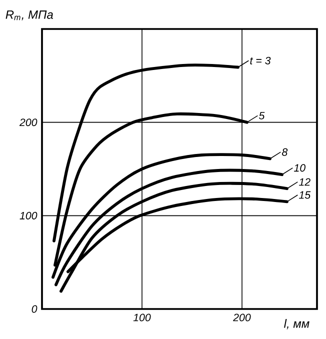 The image size is (326, 339). Describe the element at coordinates (29, 216) in the screenshot. I see `y-tick-label: 100` at that location.